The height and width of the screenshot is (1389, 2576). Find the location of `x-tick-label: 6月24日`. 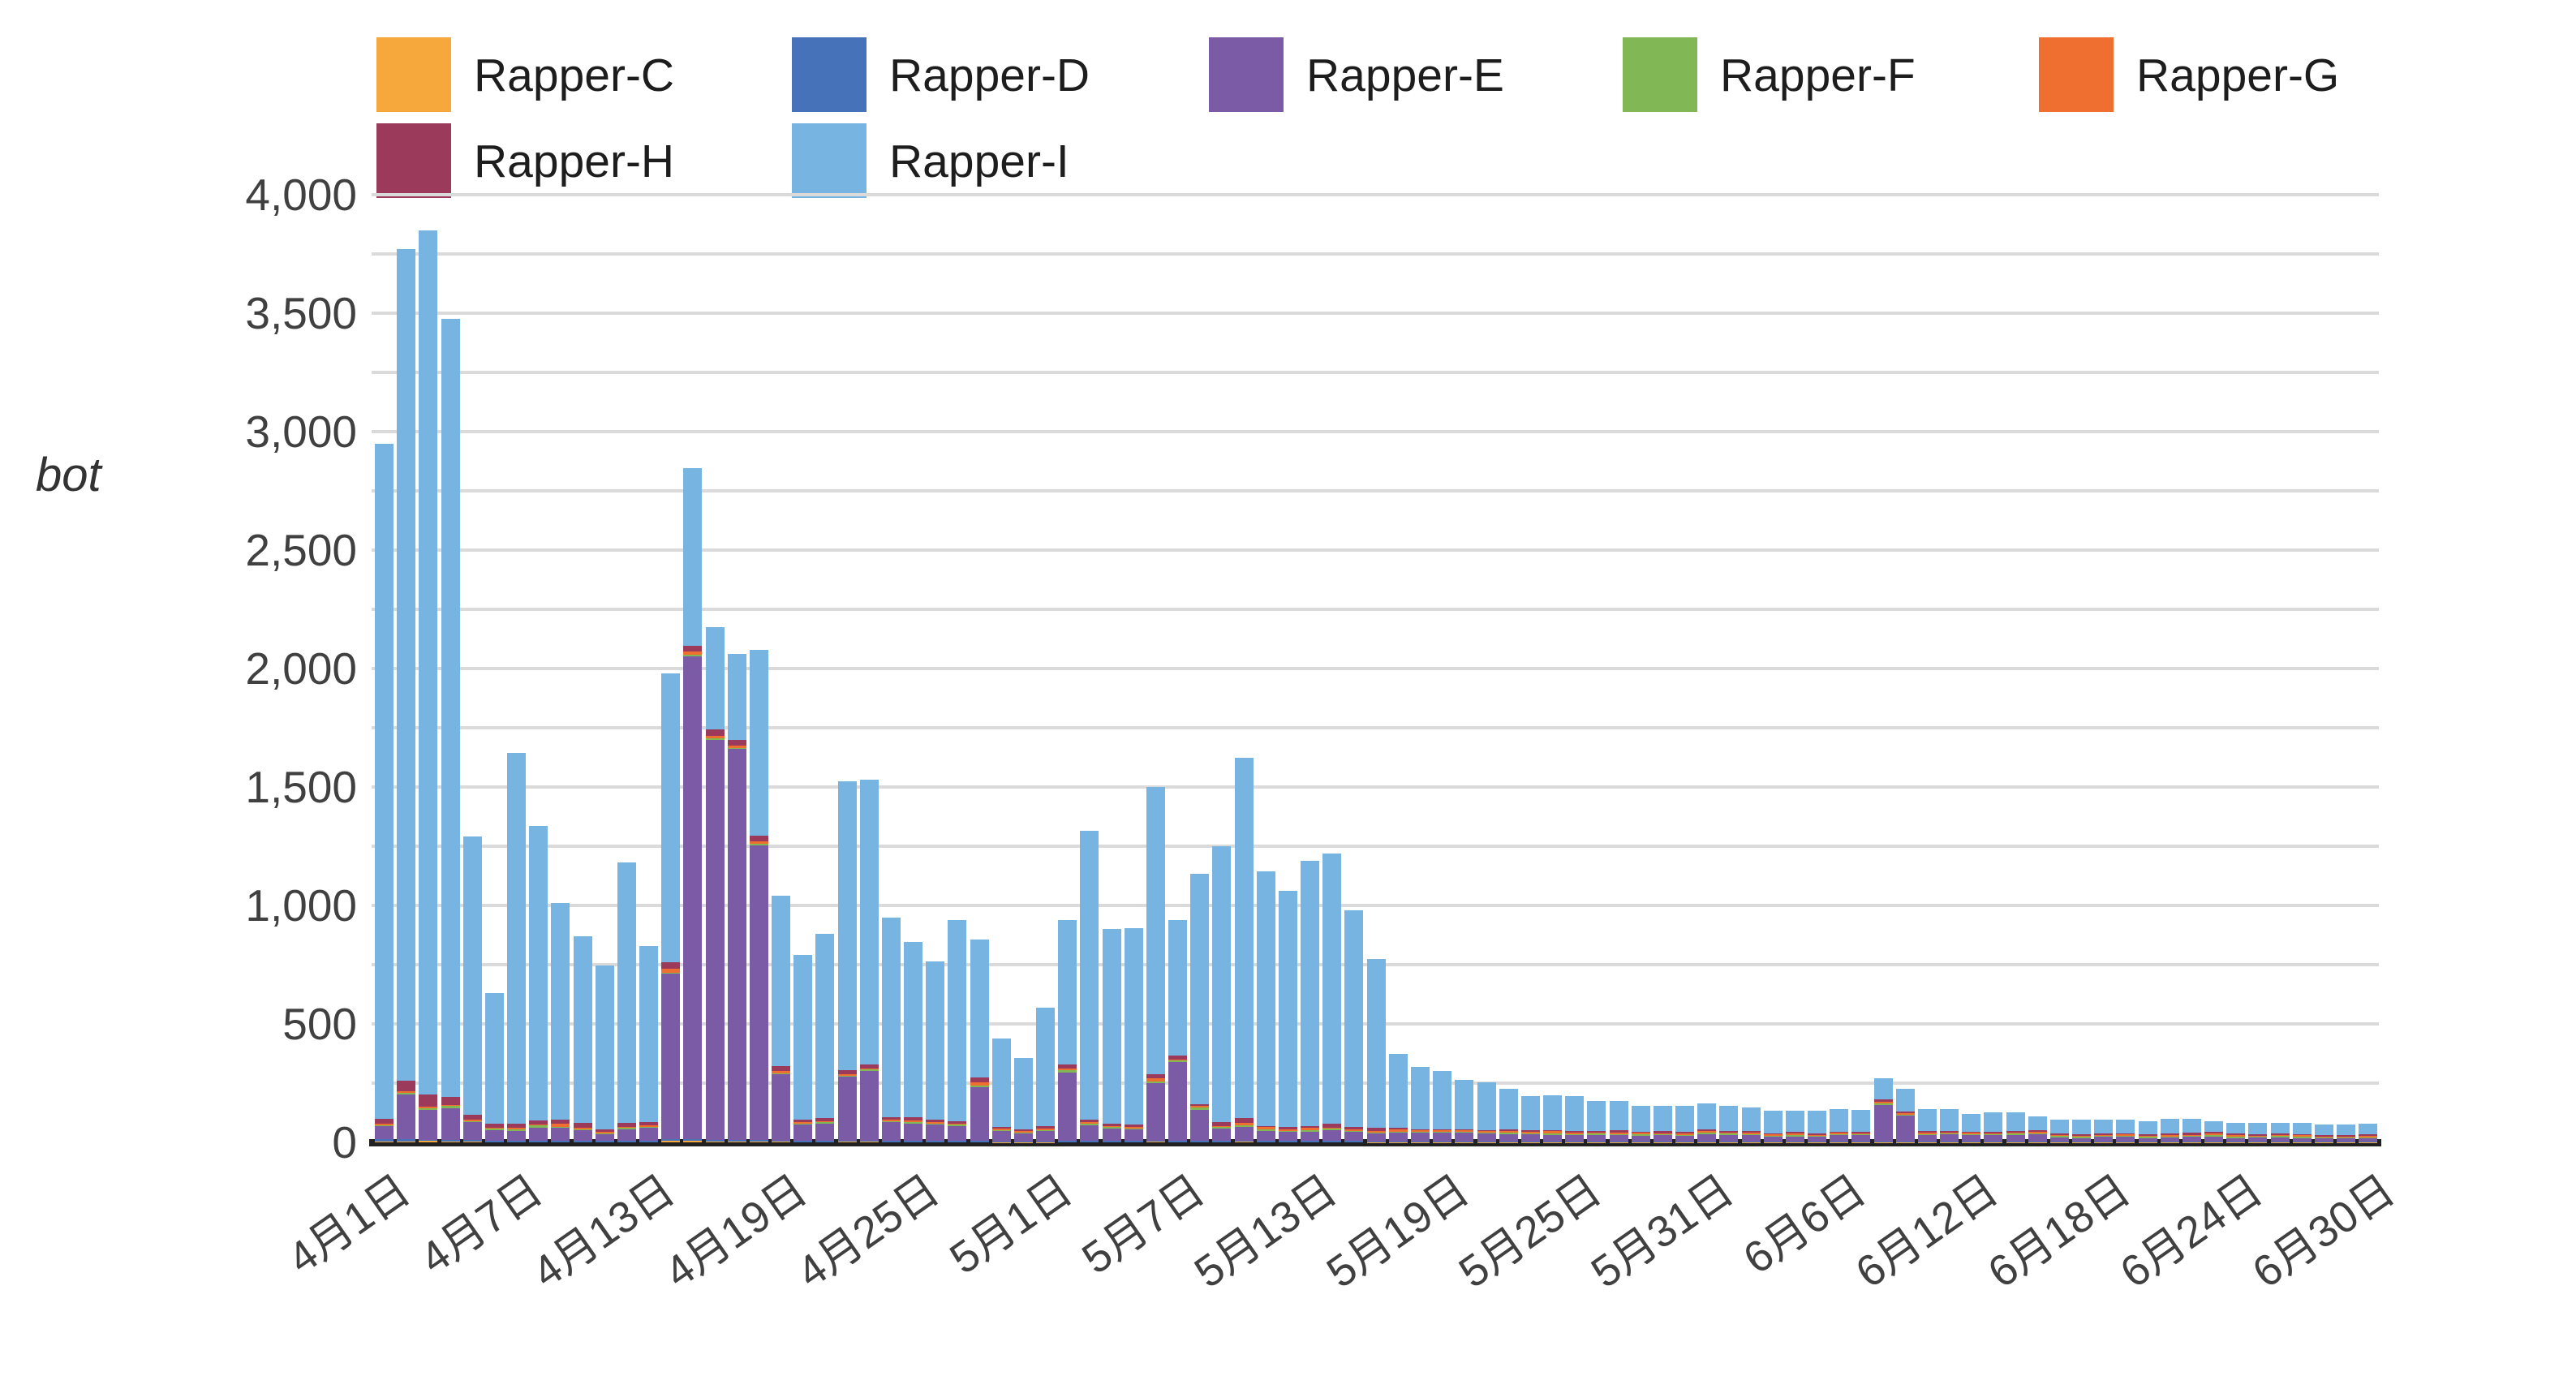

x-tick-label: 6月24日 is located at coordinates (2191, 1232).